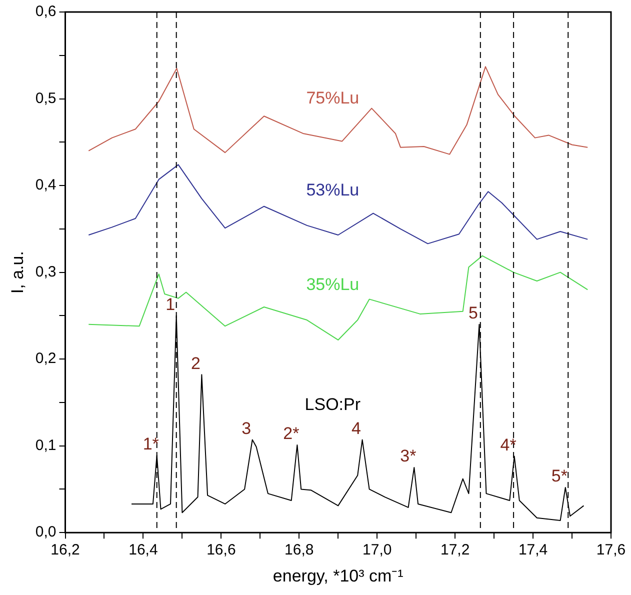 The image size is (631, 595). Describe the element at coordinates (299, 550) in the screenshot. I see `x-tick-label: 16,8` at that location.